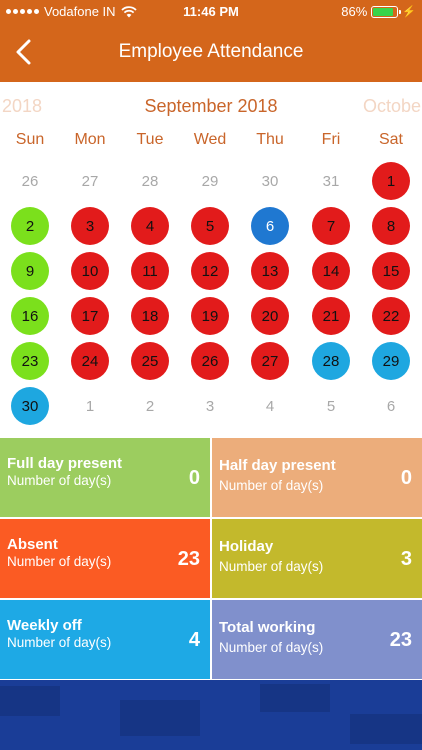 The height and width of the screenshot is (750, 422). I want to click on tile-label: Absent, so click(32, 544).